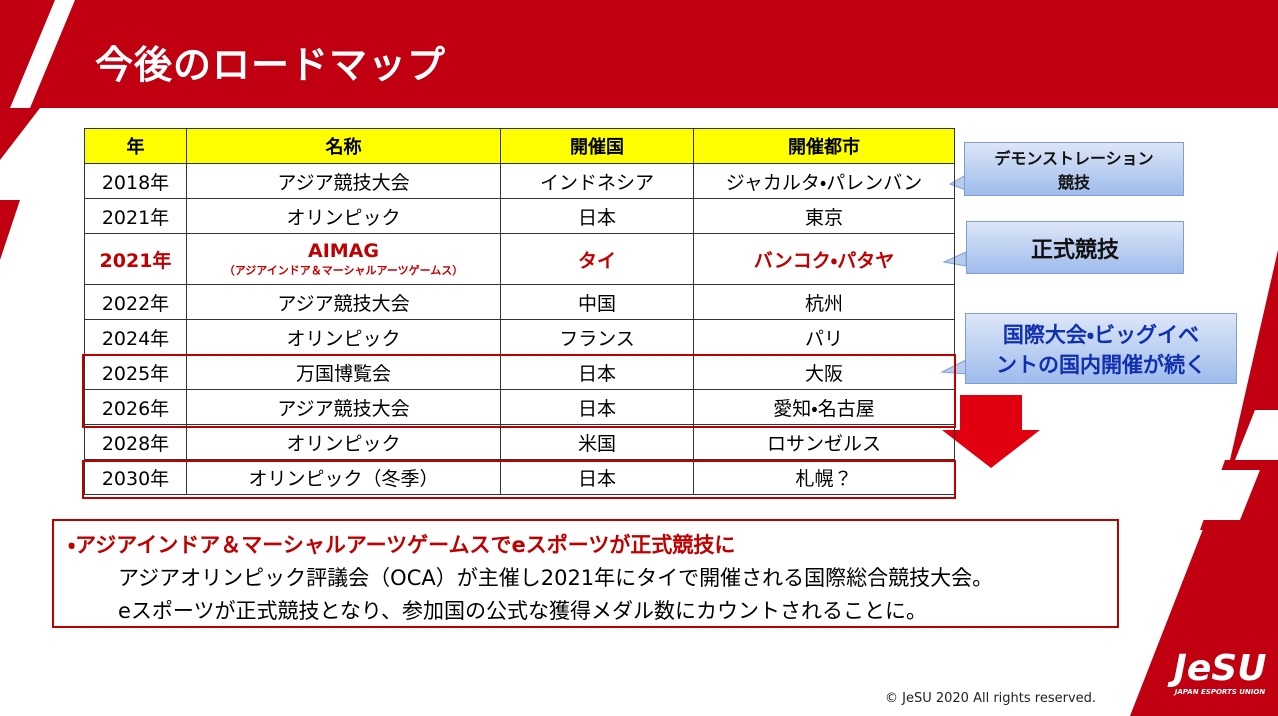 The image size is (1278, 716). Describe the element at coordinates (1101, 364) in the screenshot. I see `callout-text: ントの国内開催が続く` at that location.